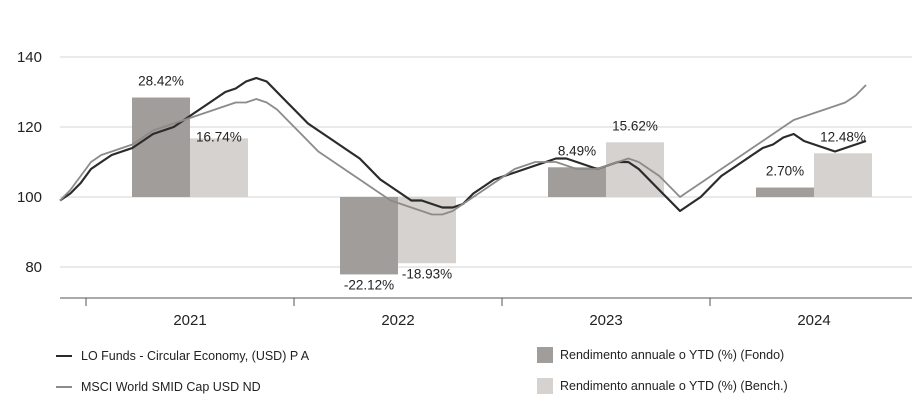  I want to click on x-tick-label: 2022, so click(397, 320).